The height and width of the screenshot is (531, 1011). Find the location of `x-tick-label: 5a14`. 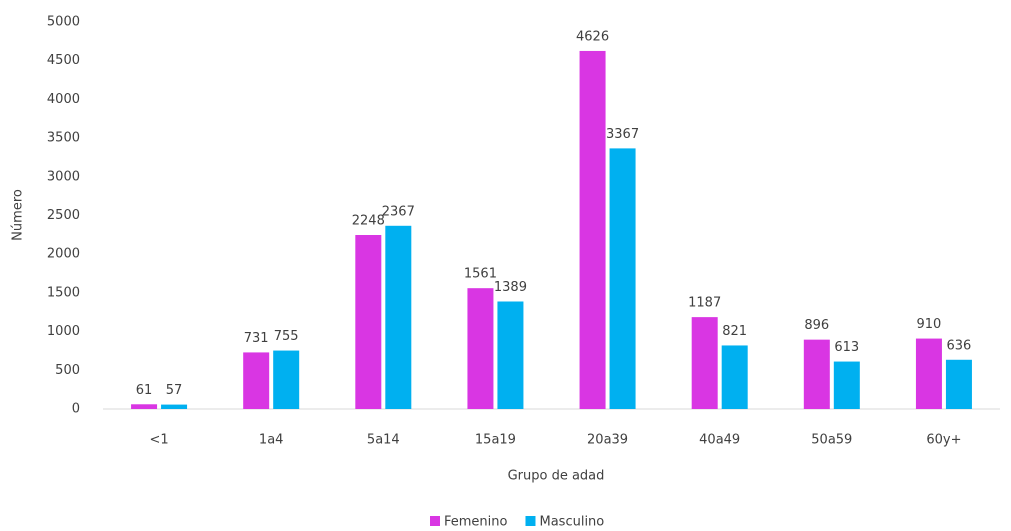

x-tick-label: 5a14 is located at coordinates (383, 440).